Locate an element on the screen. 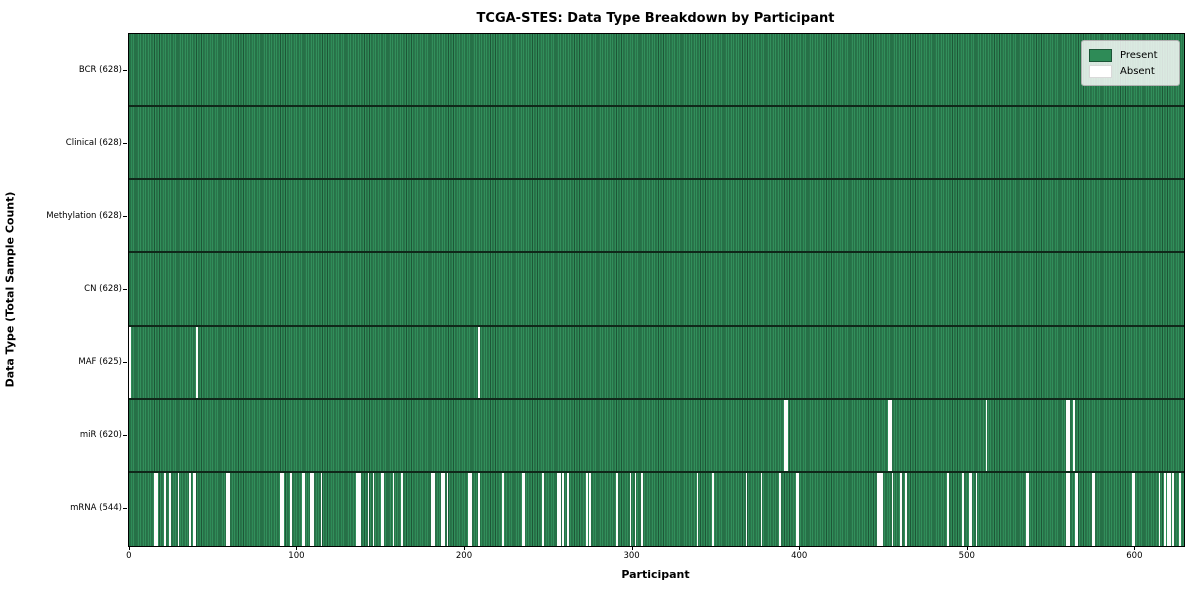 The width and height of the screenshot is (1200, 600). y-tick-label: miR (620) is located at coordinates (100, 435).